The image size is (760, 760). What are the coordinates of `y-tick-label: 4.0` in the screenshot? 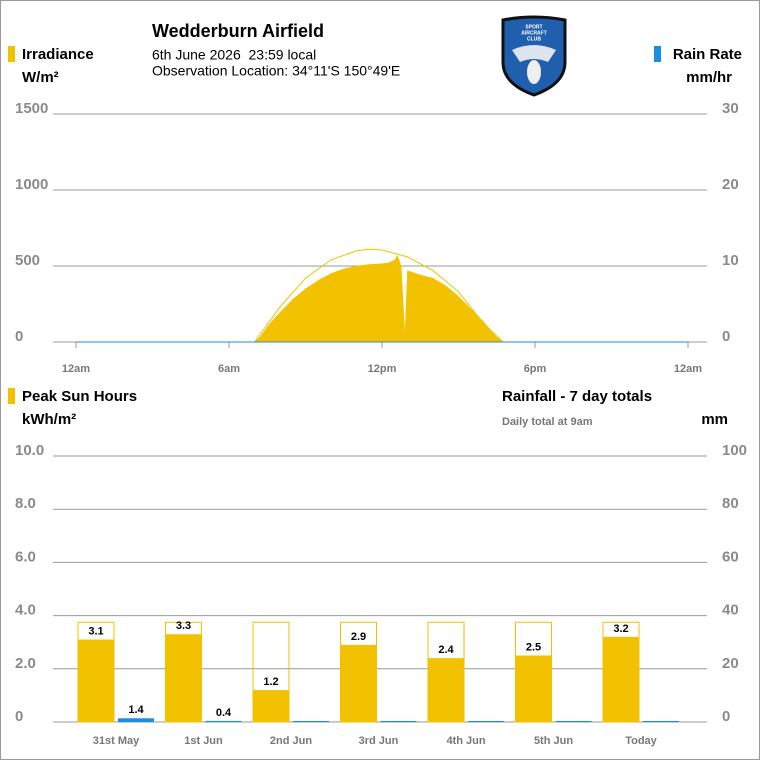 It's located at (25, 610).